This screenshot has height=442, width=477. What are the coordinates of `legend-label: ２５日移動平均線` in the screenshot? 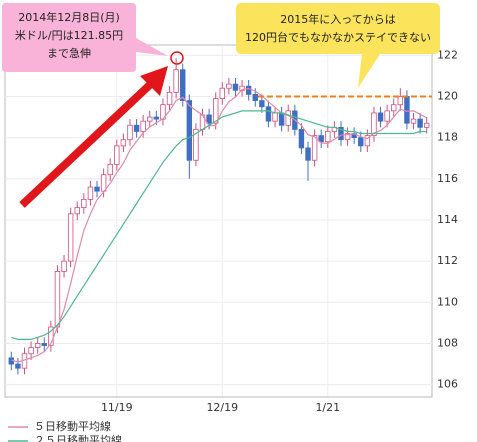 It's located at (78, 437).